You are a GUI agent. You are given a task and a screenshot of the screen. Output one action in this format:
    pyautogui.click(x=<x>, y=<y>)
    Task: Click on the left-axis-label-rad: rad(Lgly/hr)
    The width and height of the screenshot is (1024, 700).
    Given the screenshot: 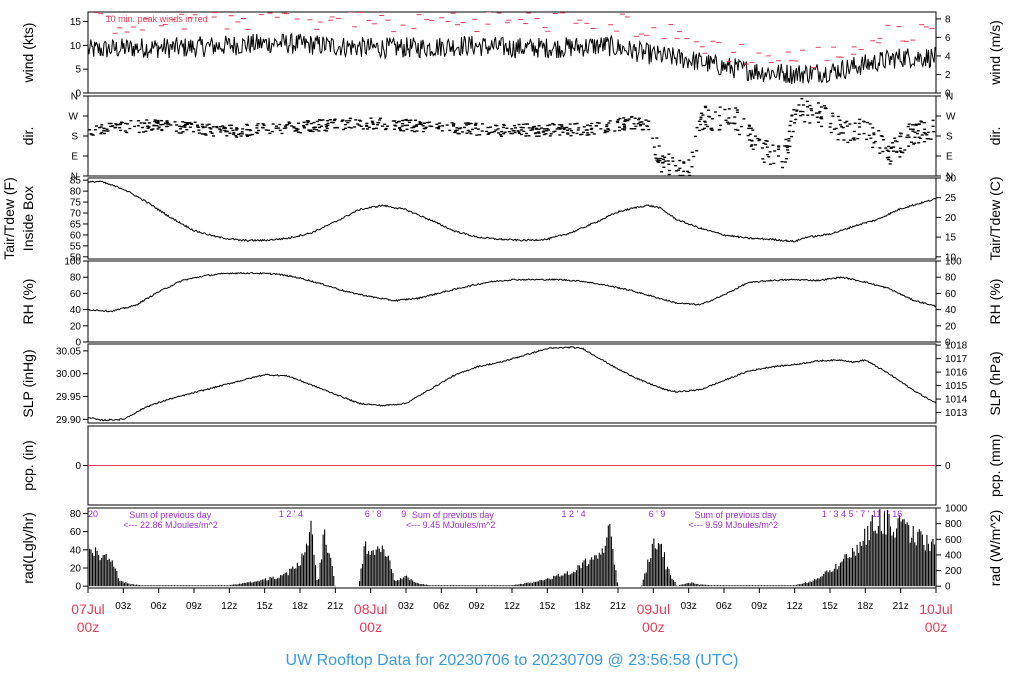 What is the action you would take?
    pyautogui.click(x=28, y=548)
    